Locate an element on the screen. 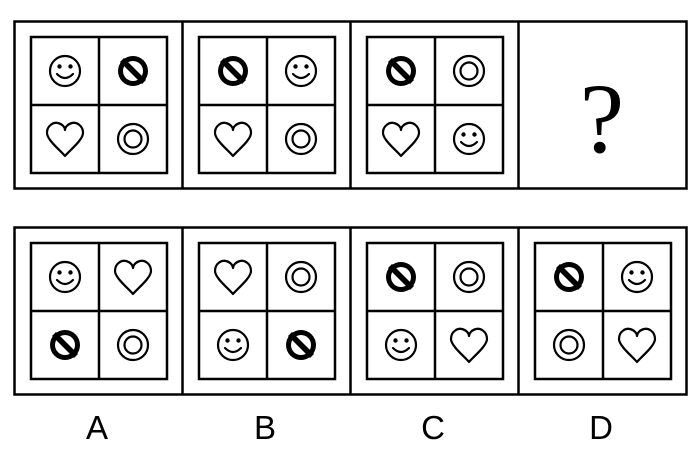 The height and width of the screenshot is (459, 700). option-label-c: C is located at coordinates (433, 427).